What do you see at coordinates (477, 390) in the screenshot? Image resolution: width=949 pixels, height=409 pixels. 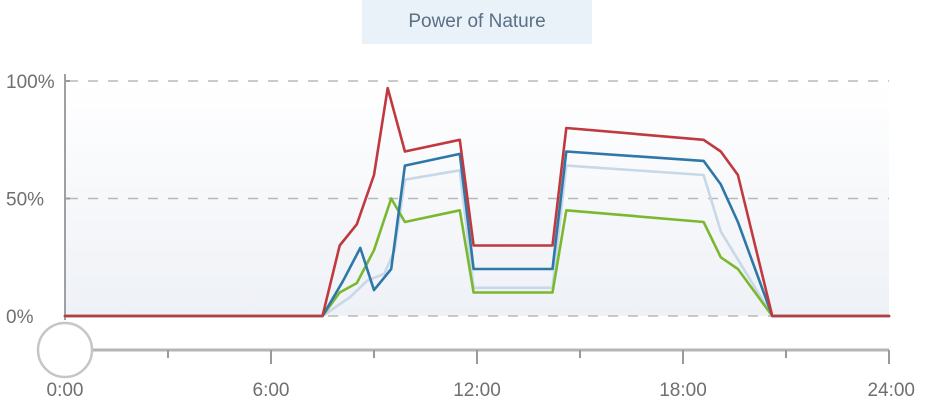 I see `x-tick-label: 12:00` at bounding box center [477, 390].